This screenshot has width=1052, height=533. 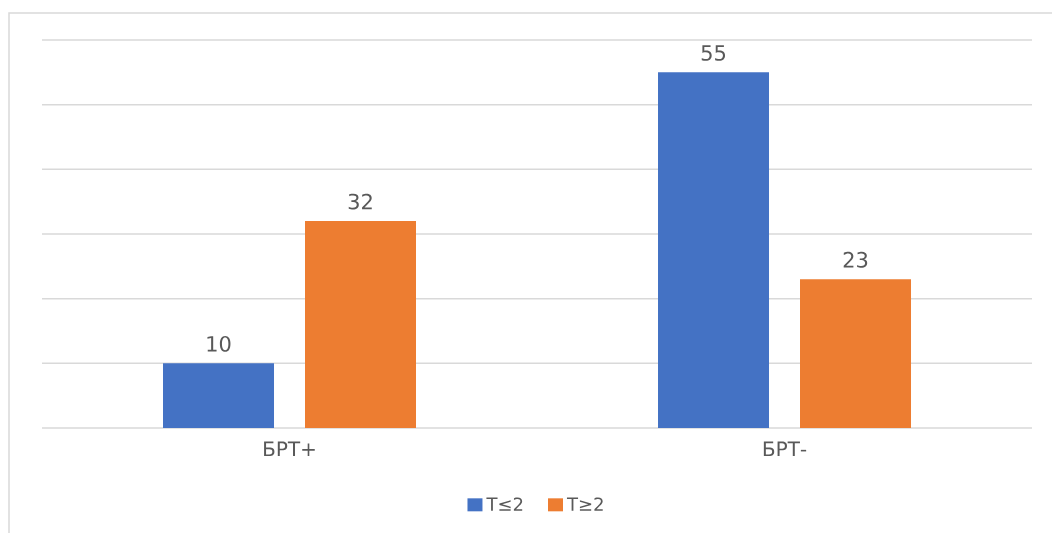 I want to click on data-label: 10, so click(x=219, y=343).